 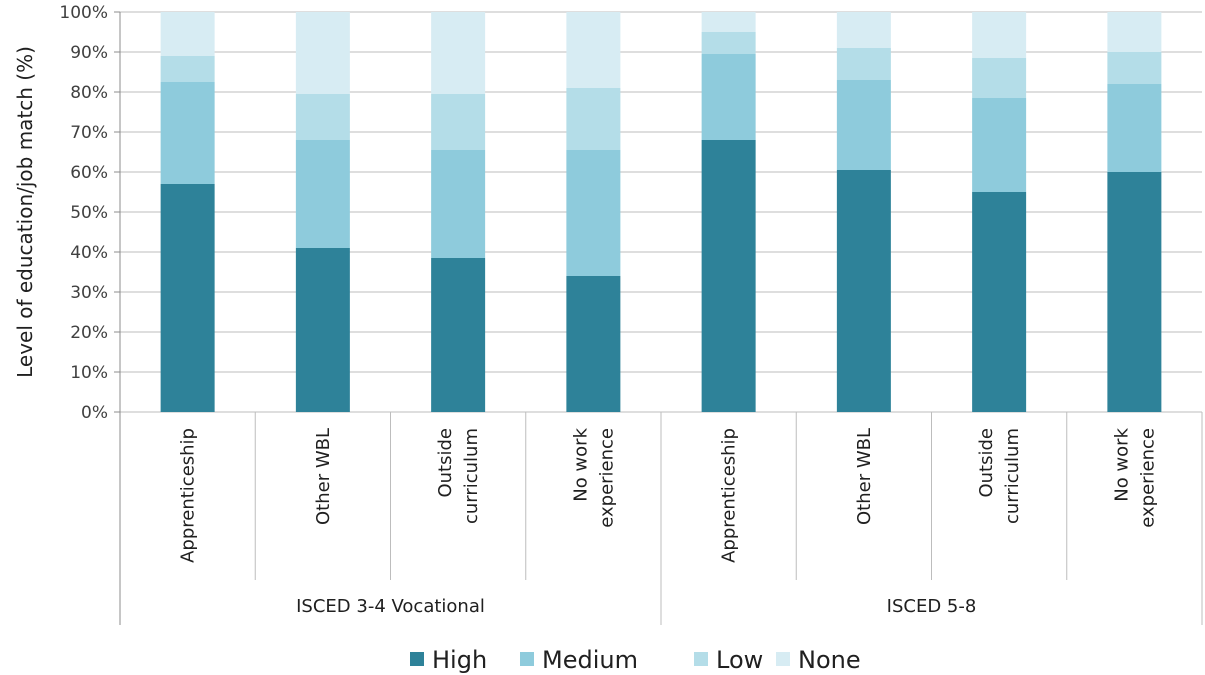 What do you see at coordinates (83, 13) in the screenshot?
I see `y-tick-label: 100%` at bounding box center [83, 13].